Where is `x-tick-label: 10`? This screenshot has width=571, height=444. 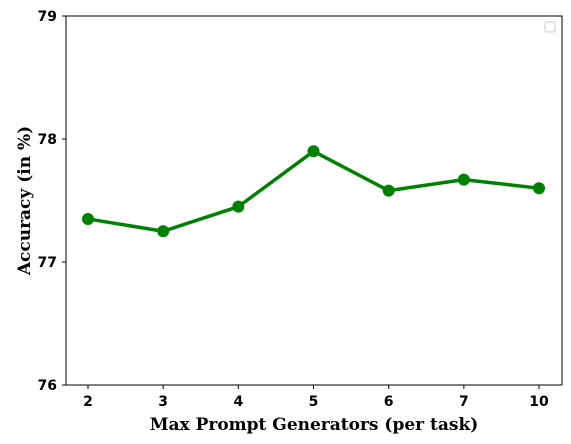 x-tick-label: 10 is located at coordinates (539, 402).